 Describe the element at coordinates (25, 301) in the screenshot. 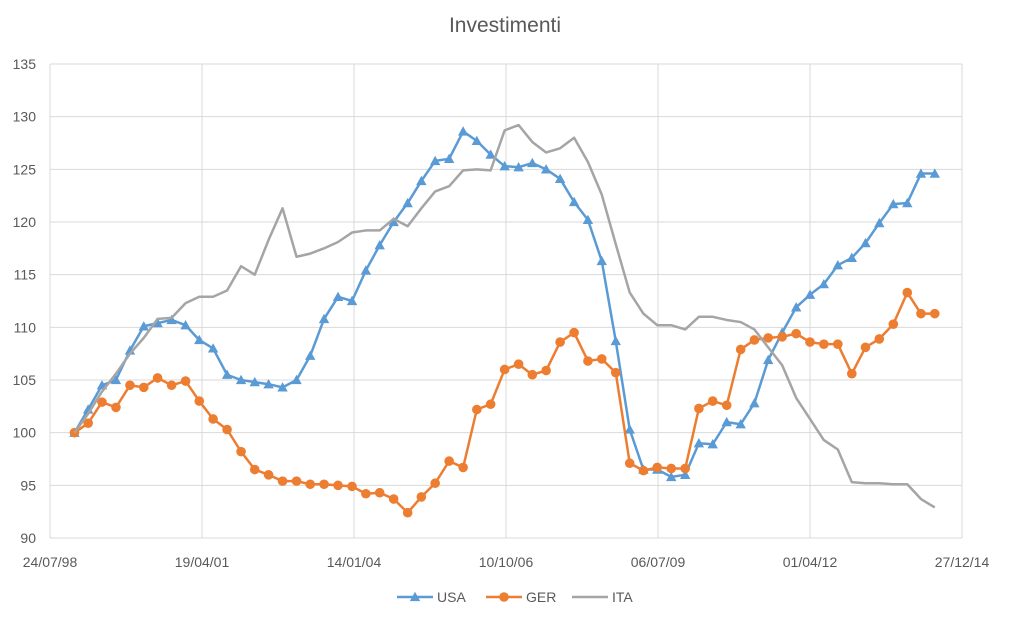

I see `y-axis-labels: 90 95 100 105 110 115 120 125 130 135` at that location.